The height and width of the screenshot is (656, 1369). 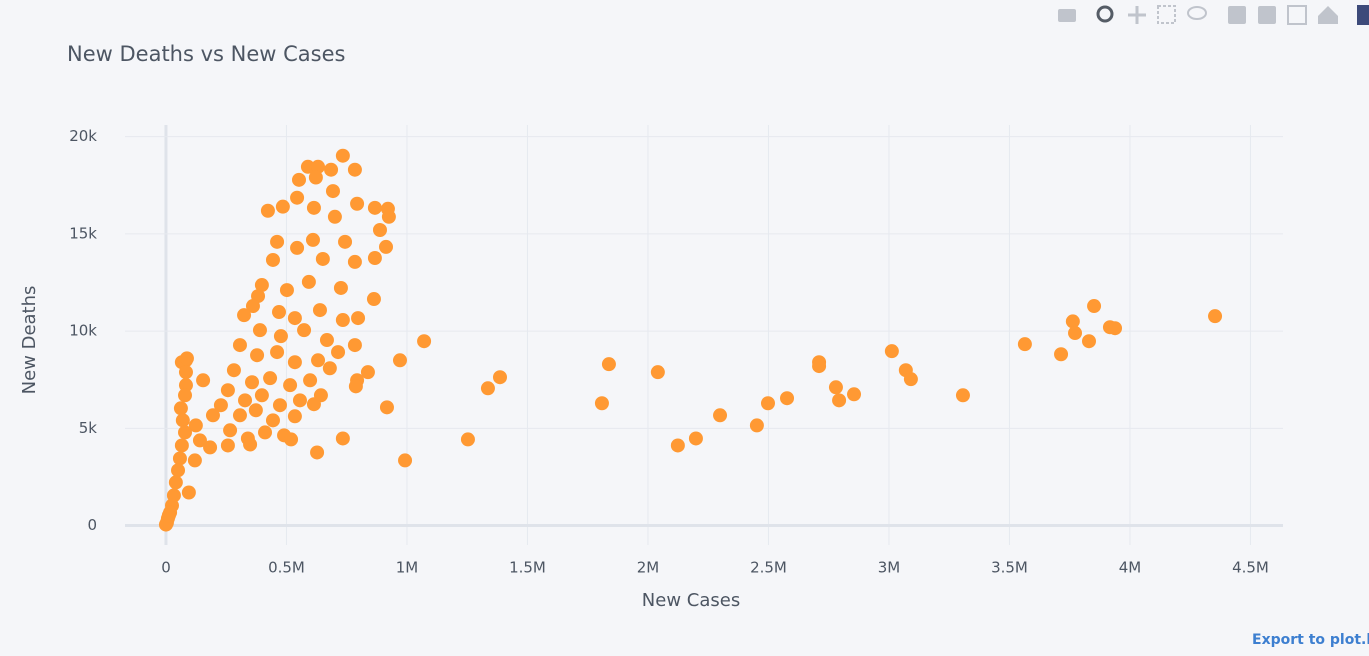 I want to click on pan-icon, so click(x=1137, y=15).